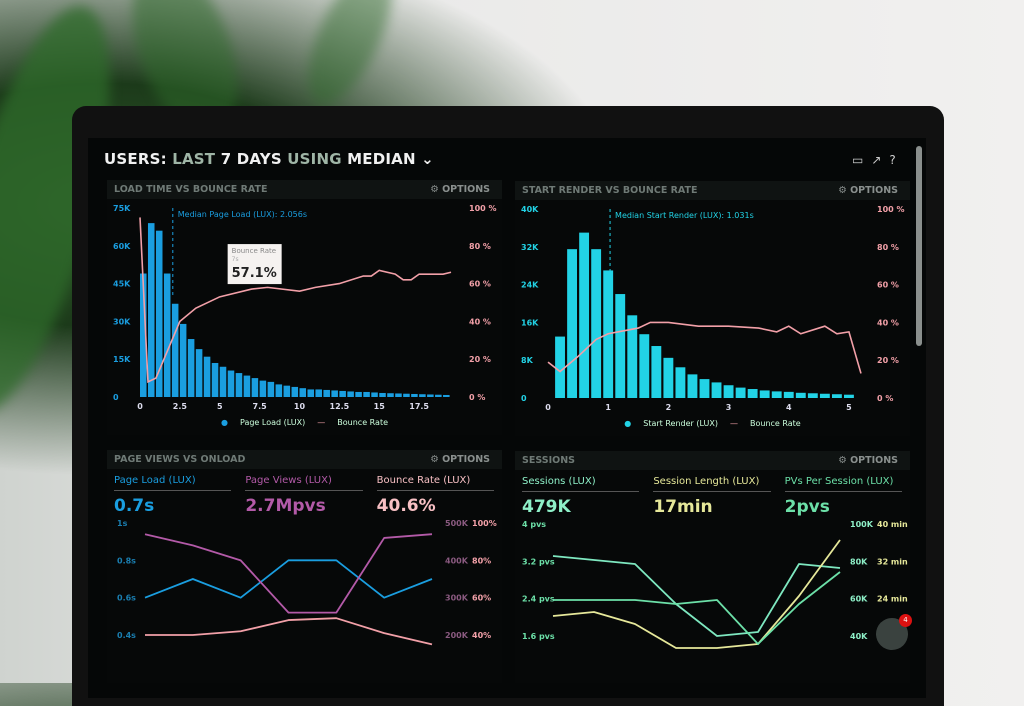 The height and width of the screenshot is (706, 1024). What do you see at coordinates (260, 406) in the screenshot?
I see `x-tick-label: 7.5` at bounding box center [260, 406].